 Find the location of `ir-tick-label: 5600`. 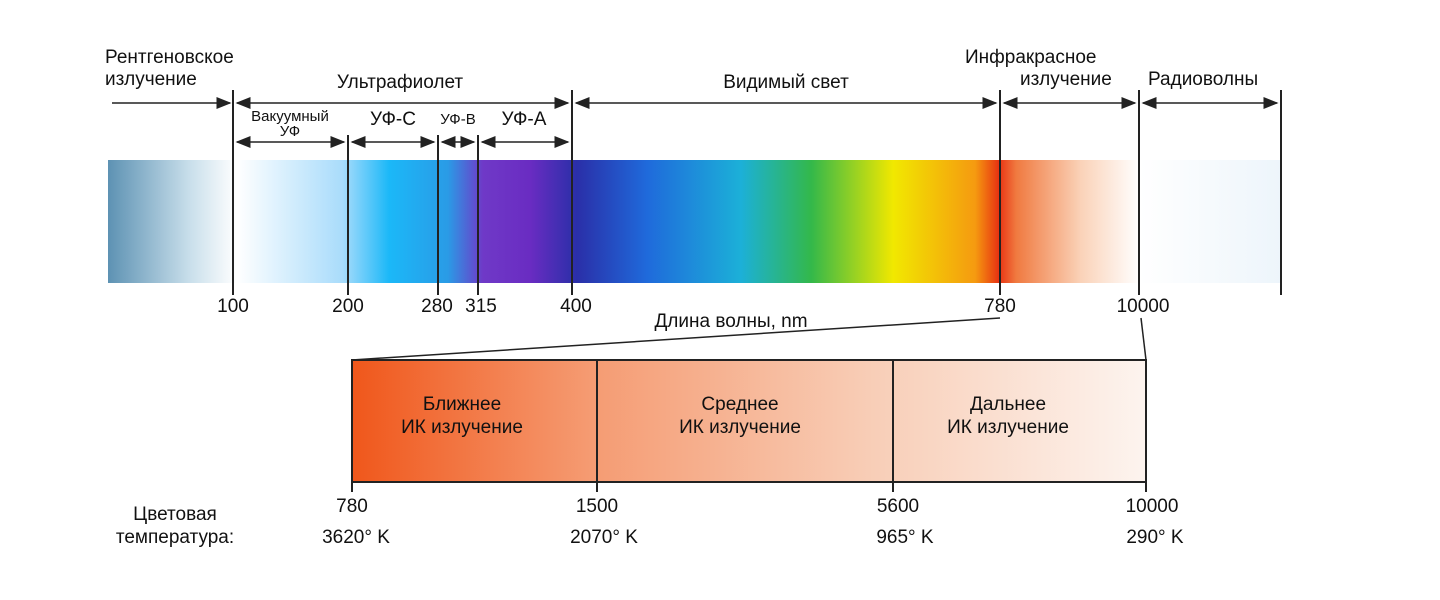

ir-tick-label: 5600 is located at coordinates (898, 506).